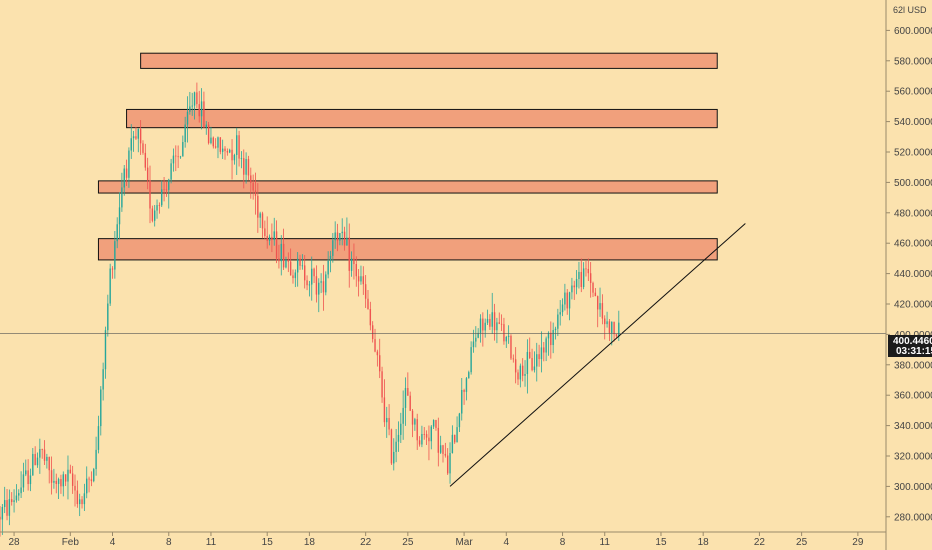 Image resolution: width=932 pixels, height=550 pixels. What do you see at coordinates (71, 542) in the screenshot?
I see `x-tick-label: Feb` at bounding box center [71, 542].